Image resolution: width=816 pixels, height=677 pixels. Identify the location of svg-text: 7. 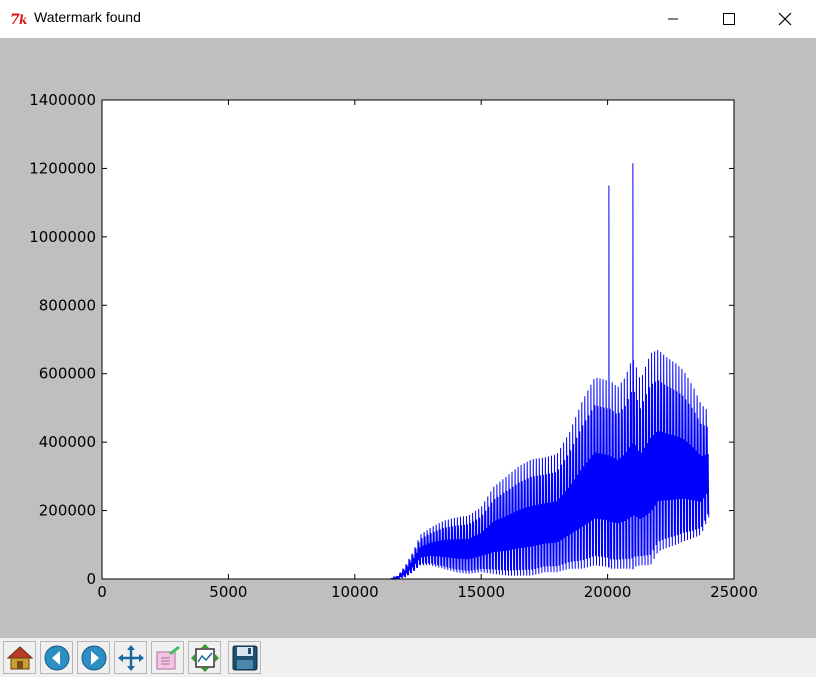
(15, 20).